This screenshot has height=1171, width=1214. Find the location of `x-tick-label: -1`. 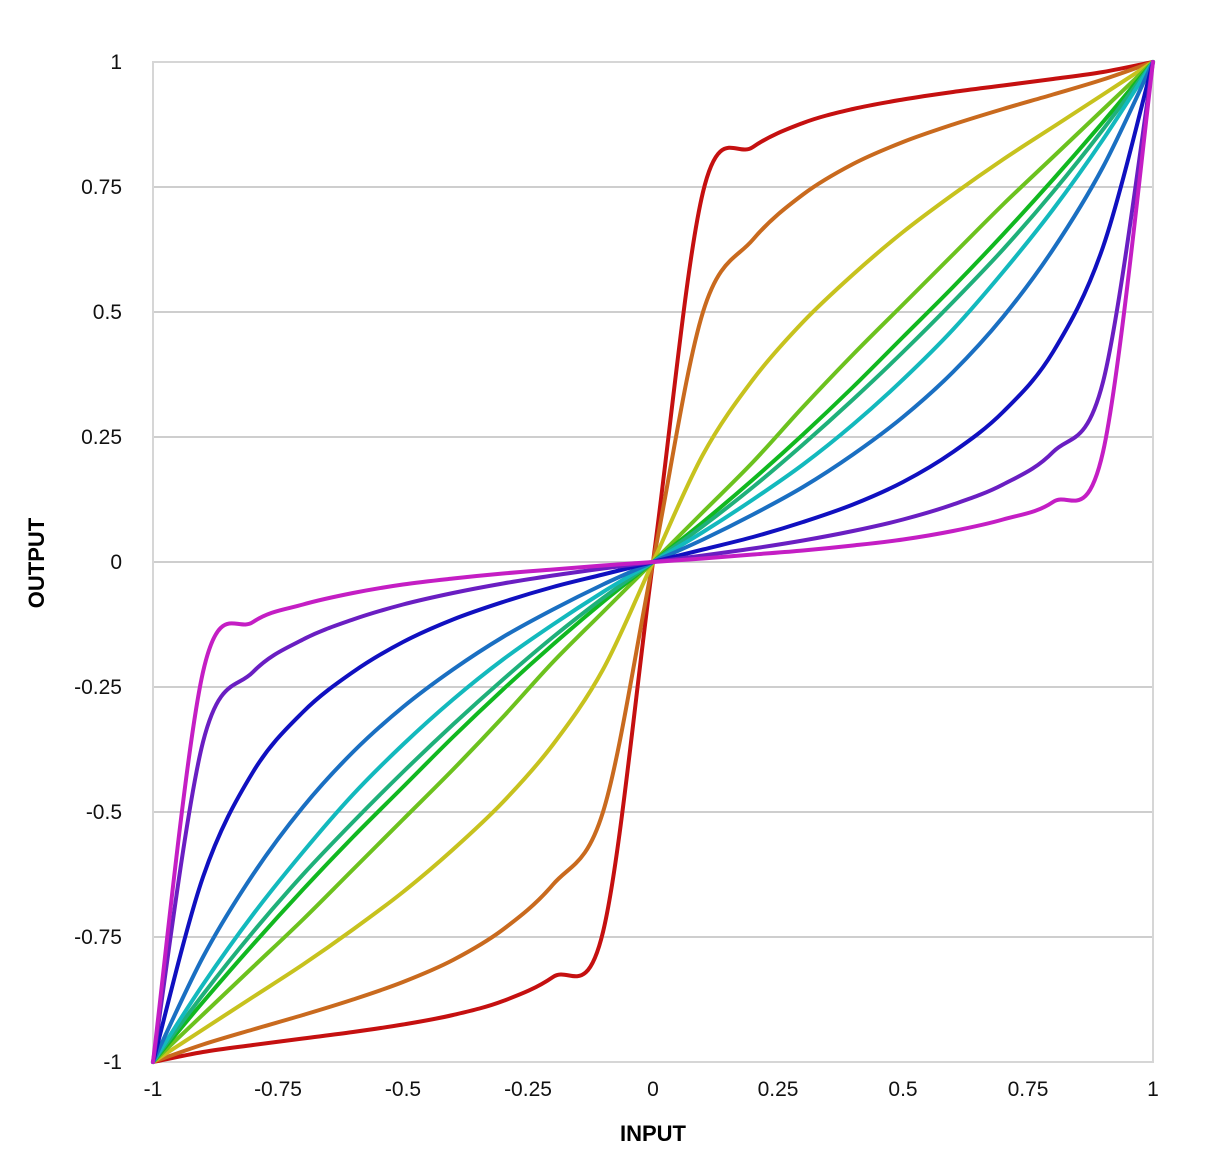

x-tick-label: -1 is located at coordinates (153, 1089).